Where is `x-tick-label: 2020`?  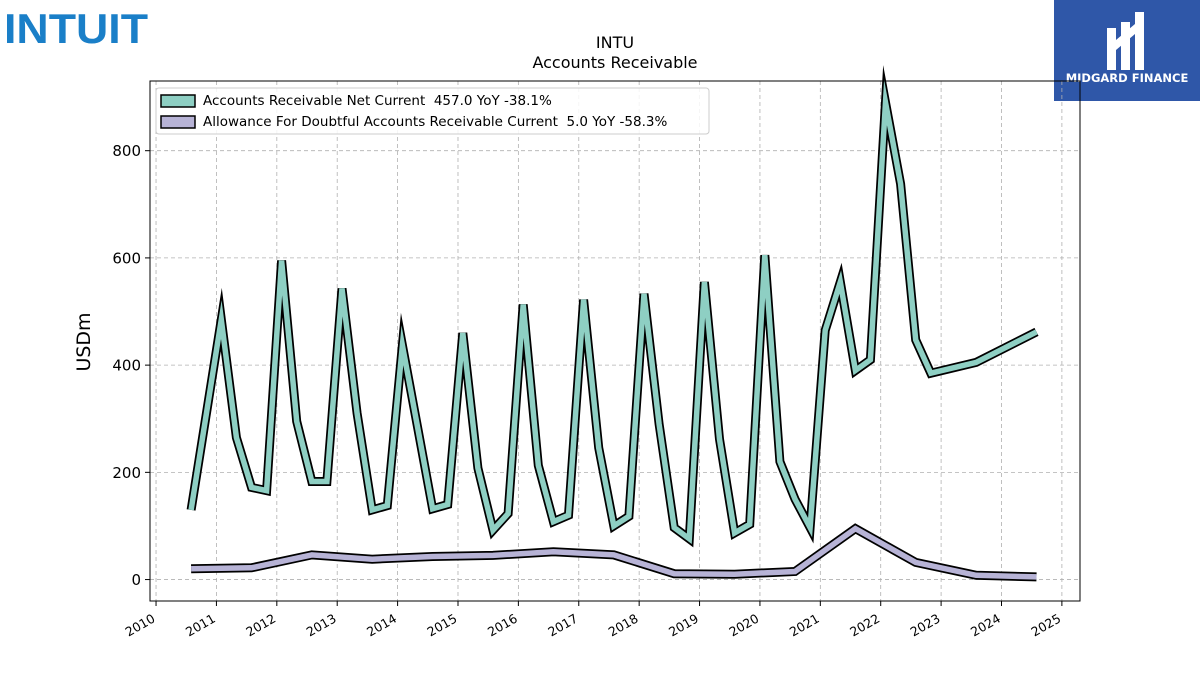
x-tick-label: 2020 is located at coordinates (743, 625).